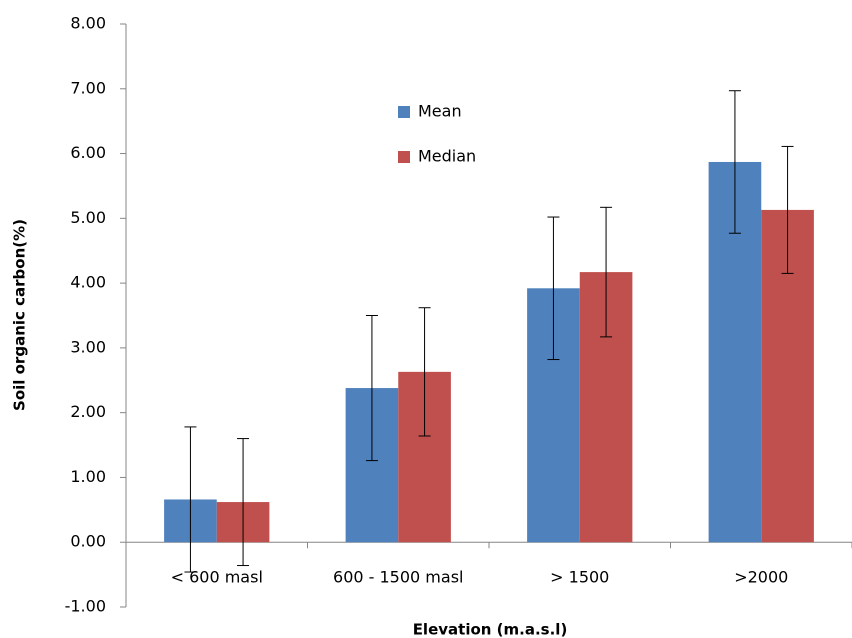 This screenshot has height=638, width=852. What do you see at coordinates (398, 577) in the screenshot?
I see `x-tick-label: 600 - 1500 masl` at bounding box center [398, 577].